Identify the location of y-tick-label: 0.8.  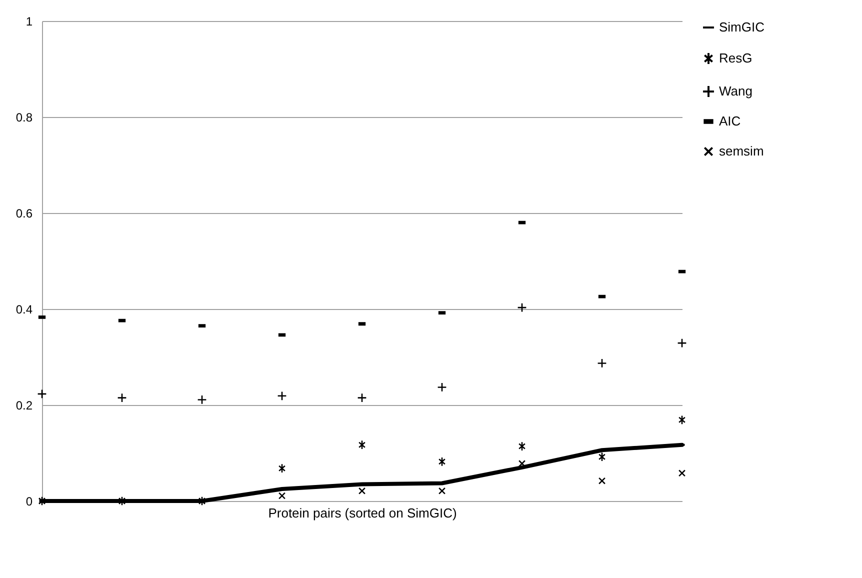
(24, 117).